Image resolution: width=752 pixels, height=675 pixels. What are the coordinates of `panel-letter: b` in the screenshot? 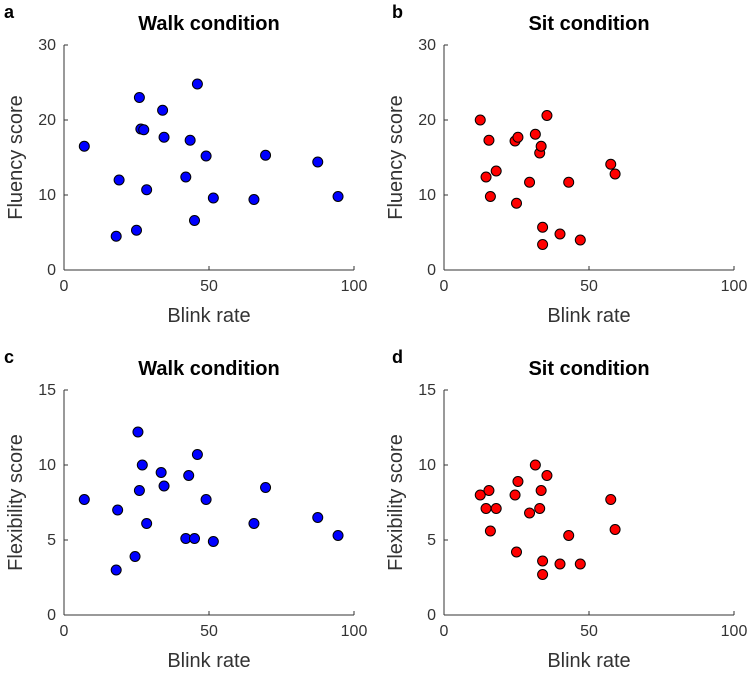 It's located at (397, 12).